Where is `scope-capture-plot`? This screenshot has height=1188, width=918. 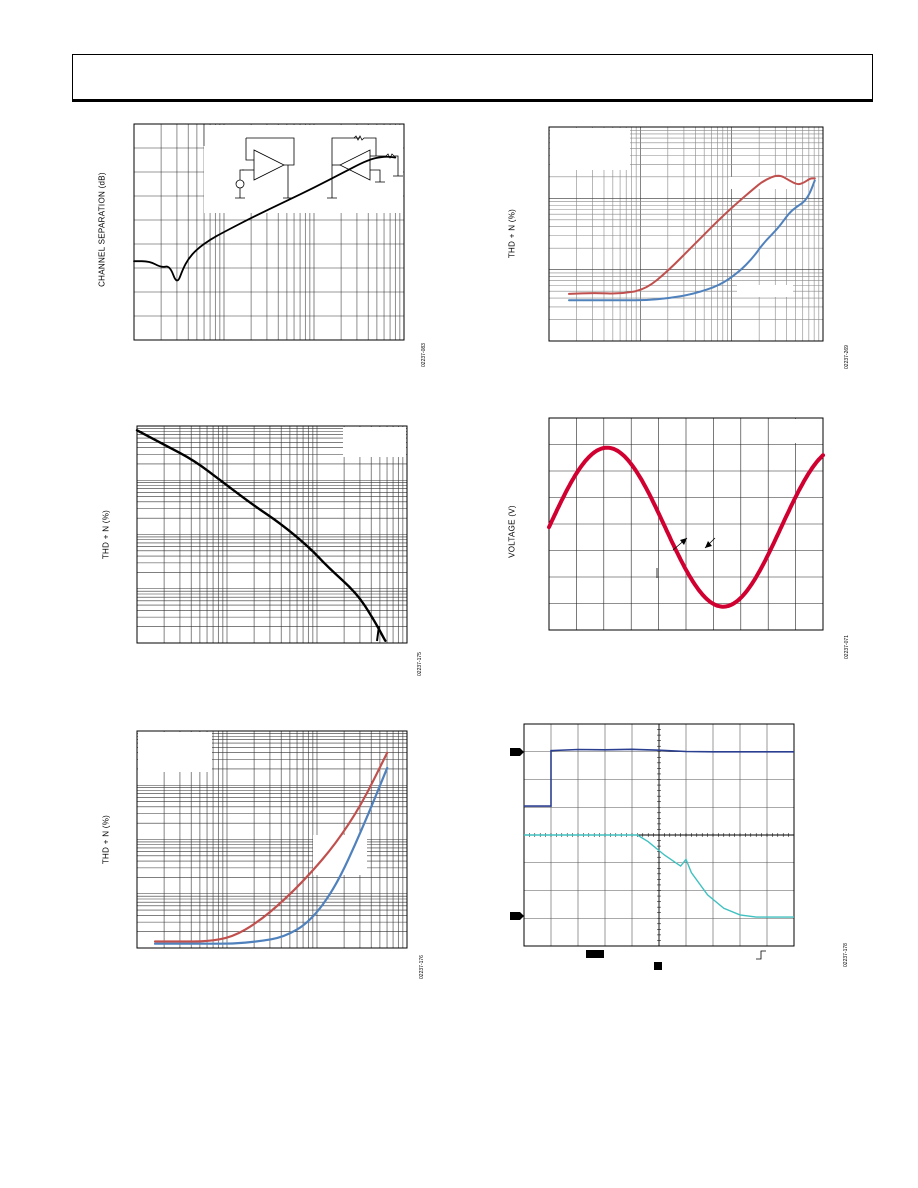 scope-capture-plot is located at coordinates (652, 846).